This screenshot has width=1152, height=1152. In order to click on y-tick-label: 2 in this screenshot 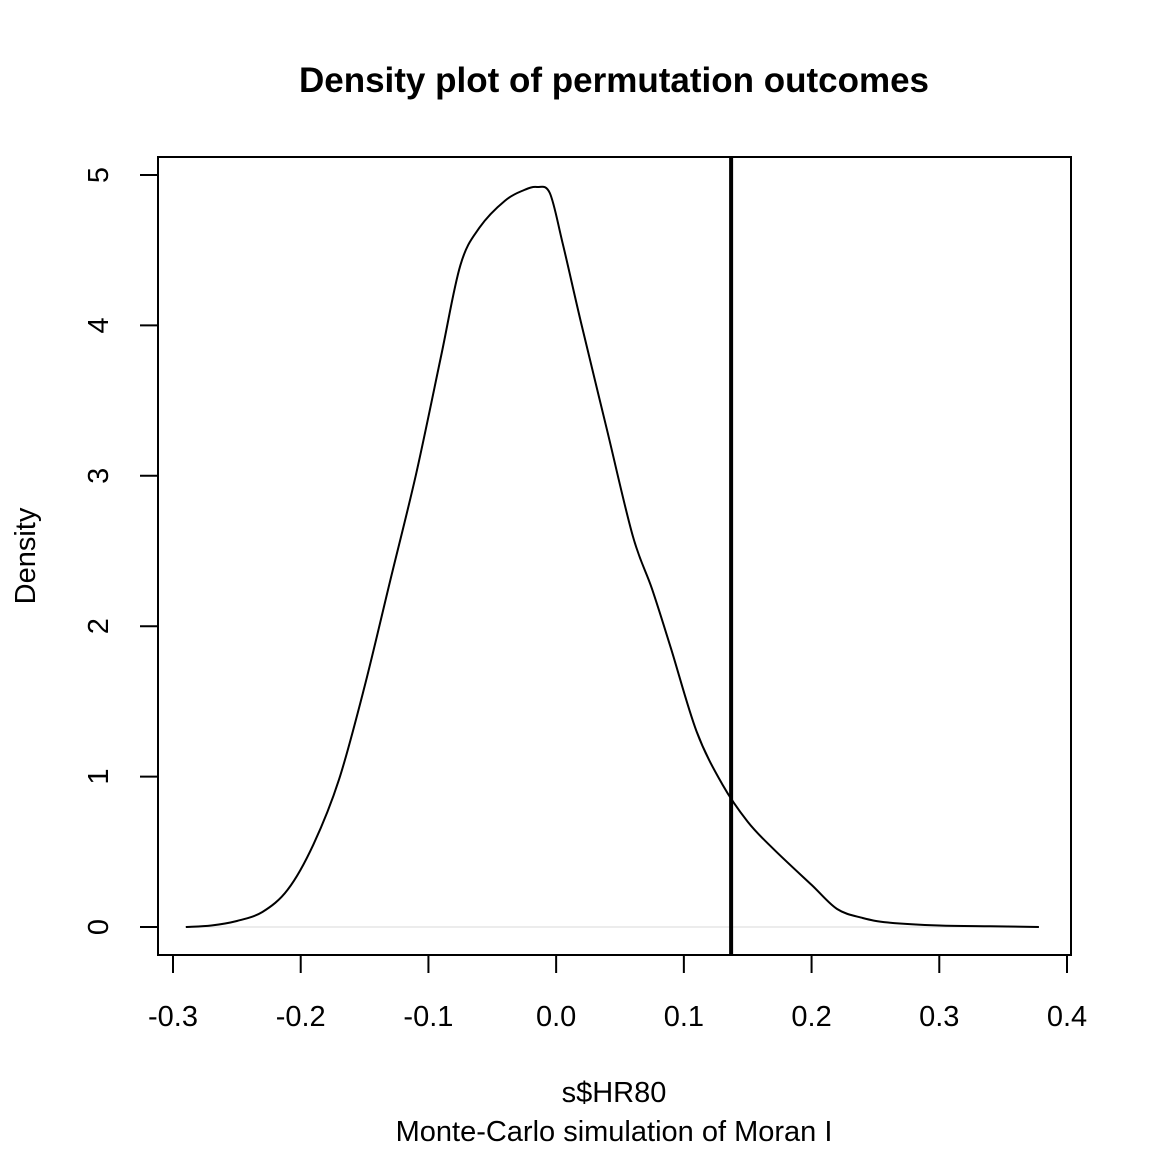, I will do `click(99, 626)`.